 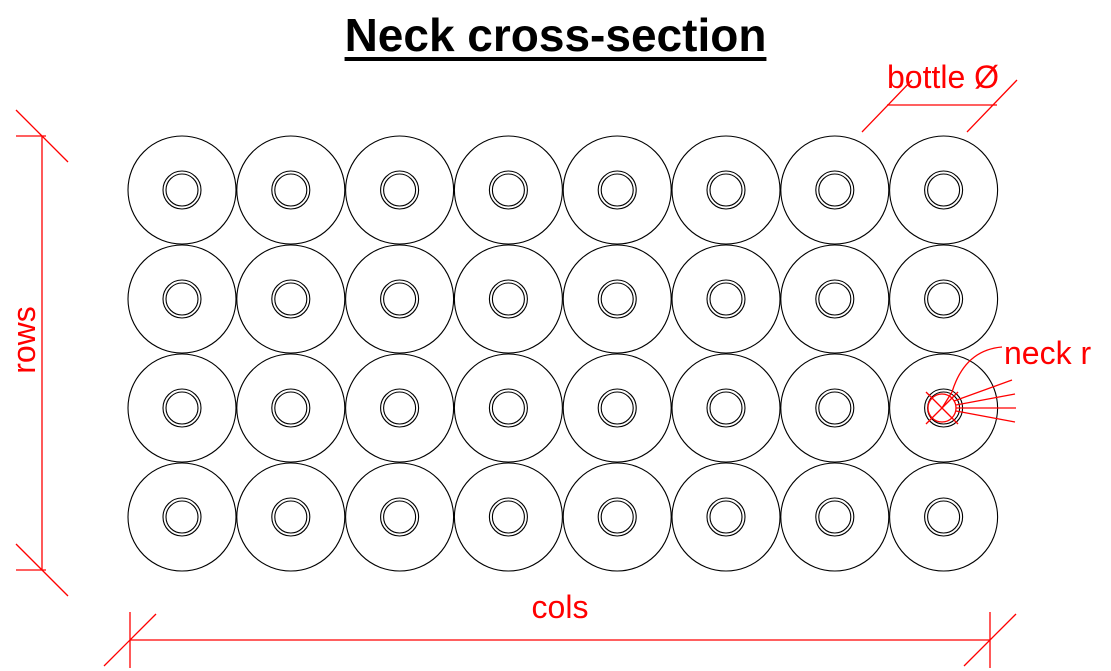 I want to click on diagram-title: Neck cross-section, so click(x=555, y=35).